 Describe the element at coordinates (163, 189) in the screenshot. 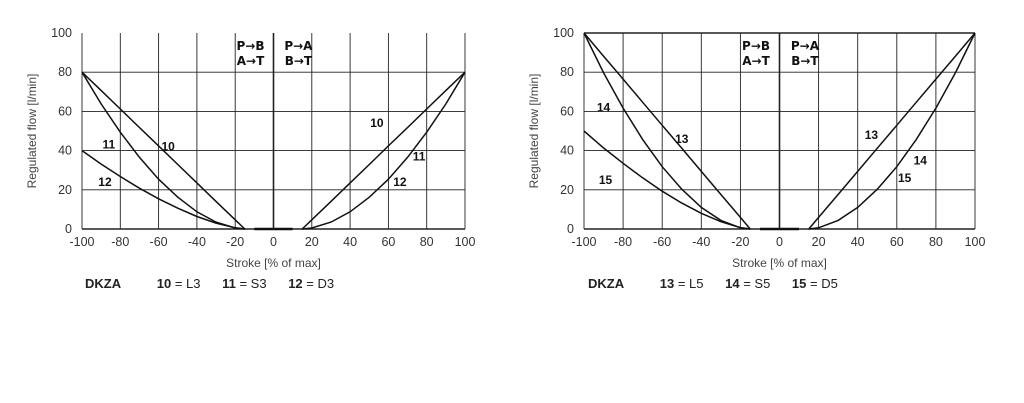

I see `series-line-d3` at that location.